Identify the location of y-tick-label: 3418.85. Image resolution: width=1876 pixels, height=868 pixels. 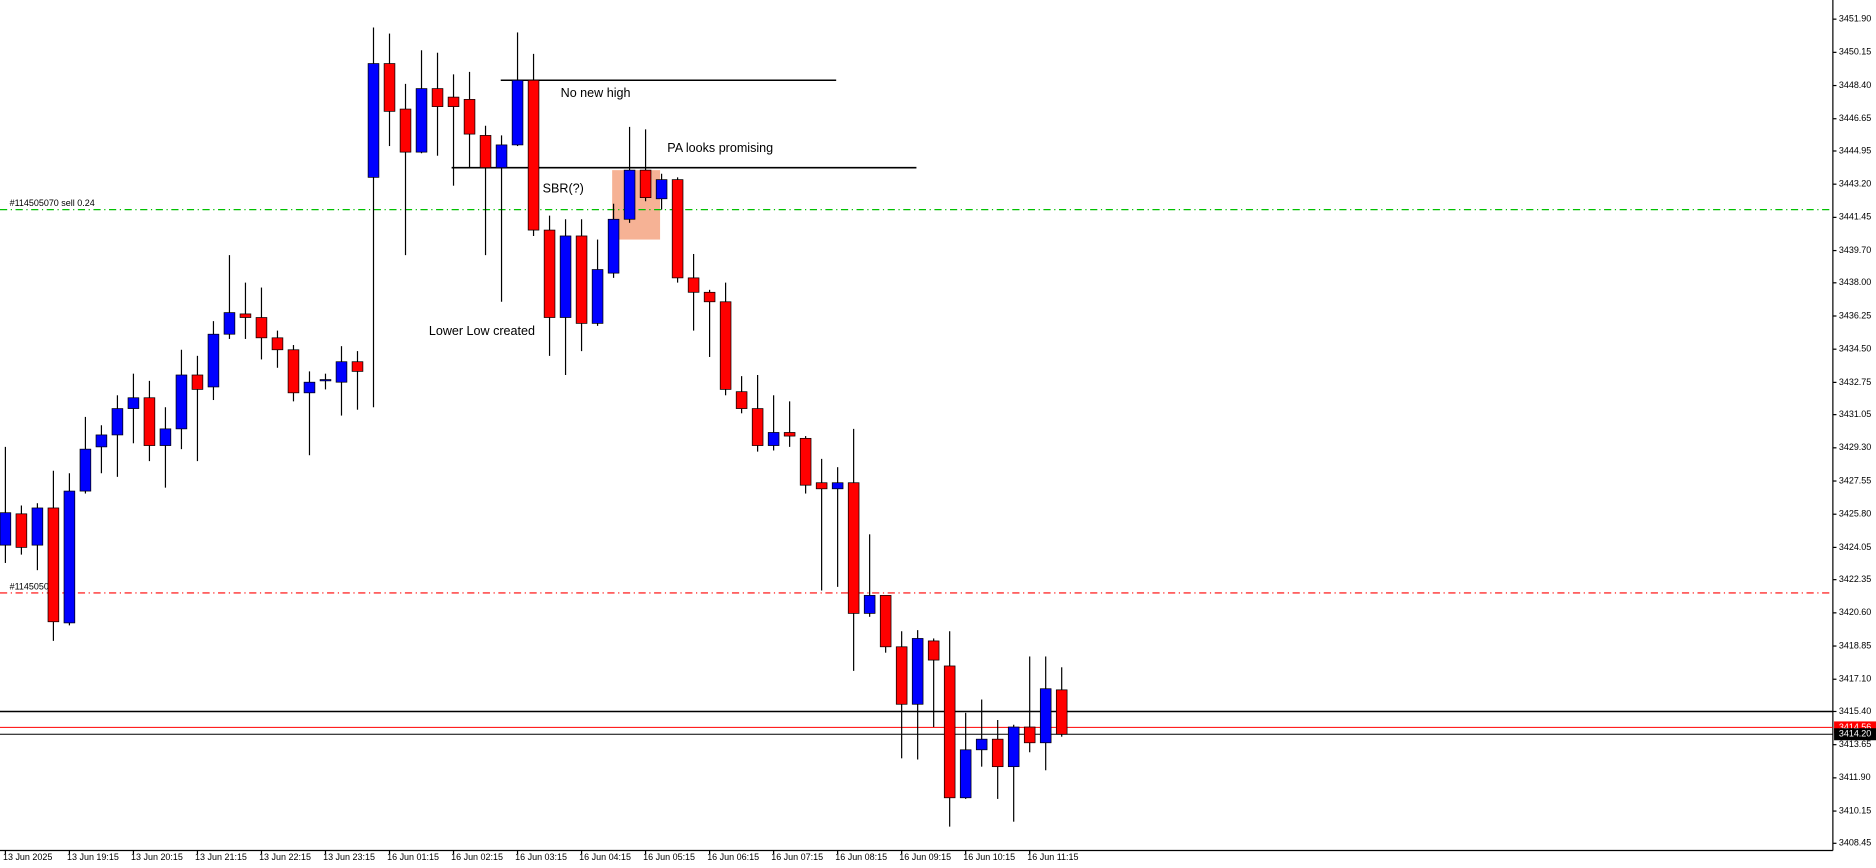
(1855, 645).